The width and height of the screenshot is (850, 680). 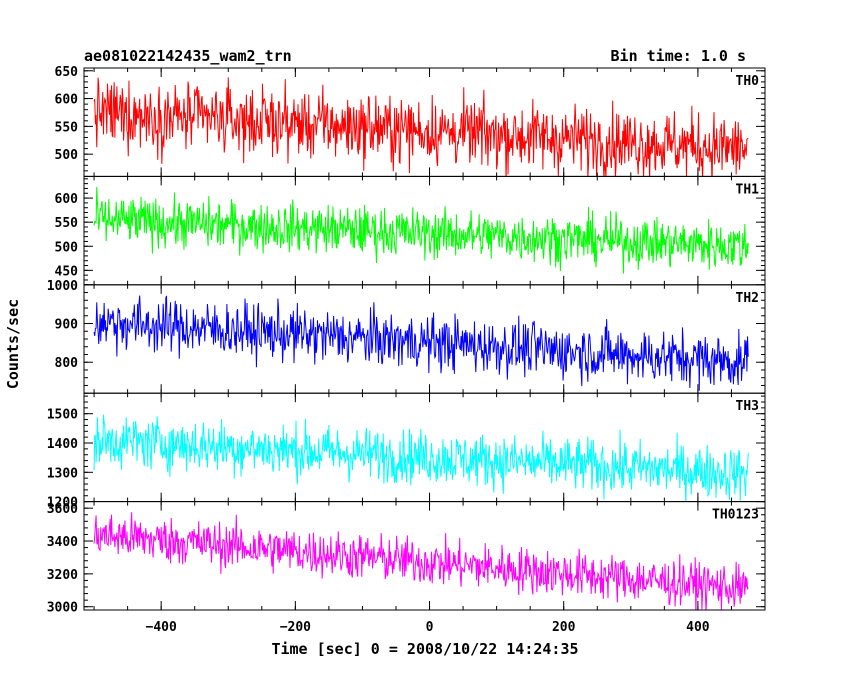 What do you see at coordinates (295, 627) in the screenshot?
I see `x-tick-label: −200` at bounding box center [295, 627].